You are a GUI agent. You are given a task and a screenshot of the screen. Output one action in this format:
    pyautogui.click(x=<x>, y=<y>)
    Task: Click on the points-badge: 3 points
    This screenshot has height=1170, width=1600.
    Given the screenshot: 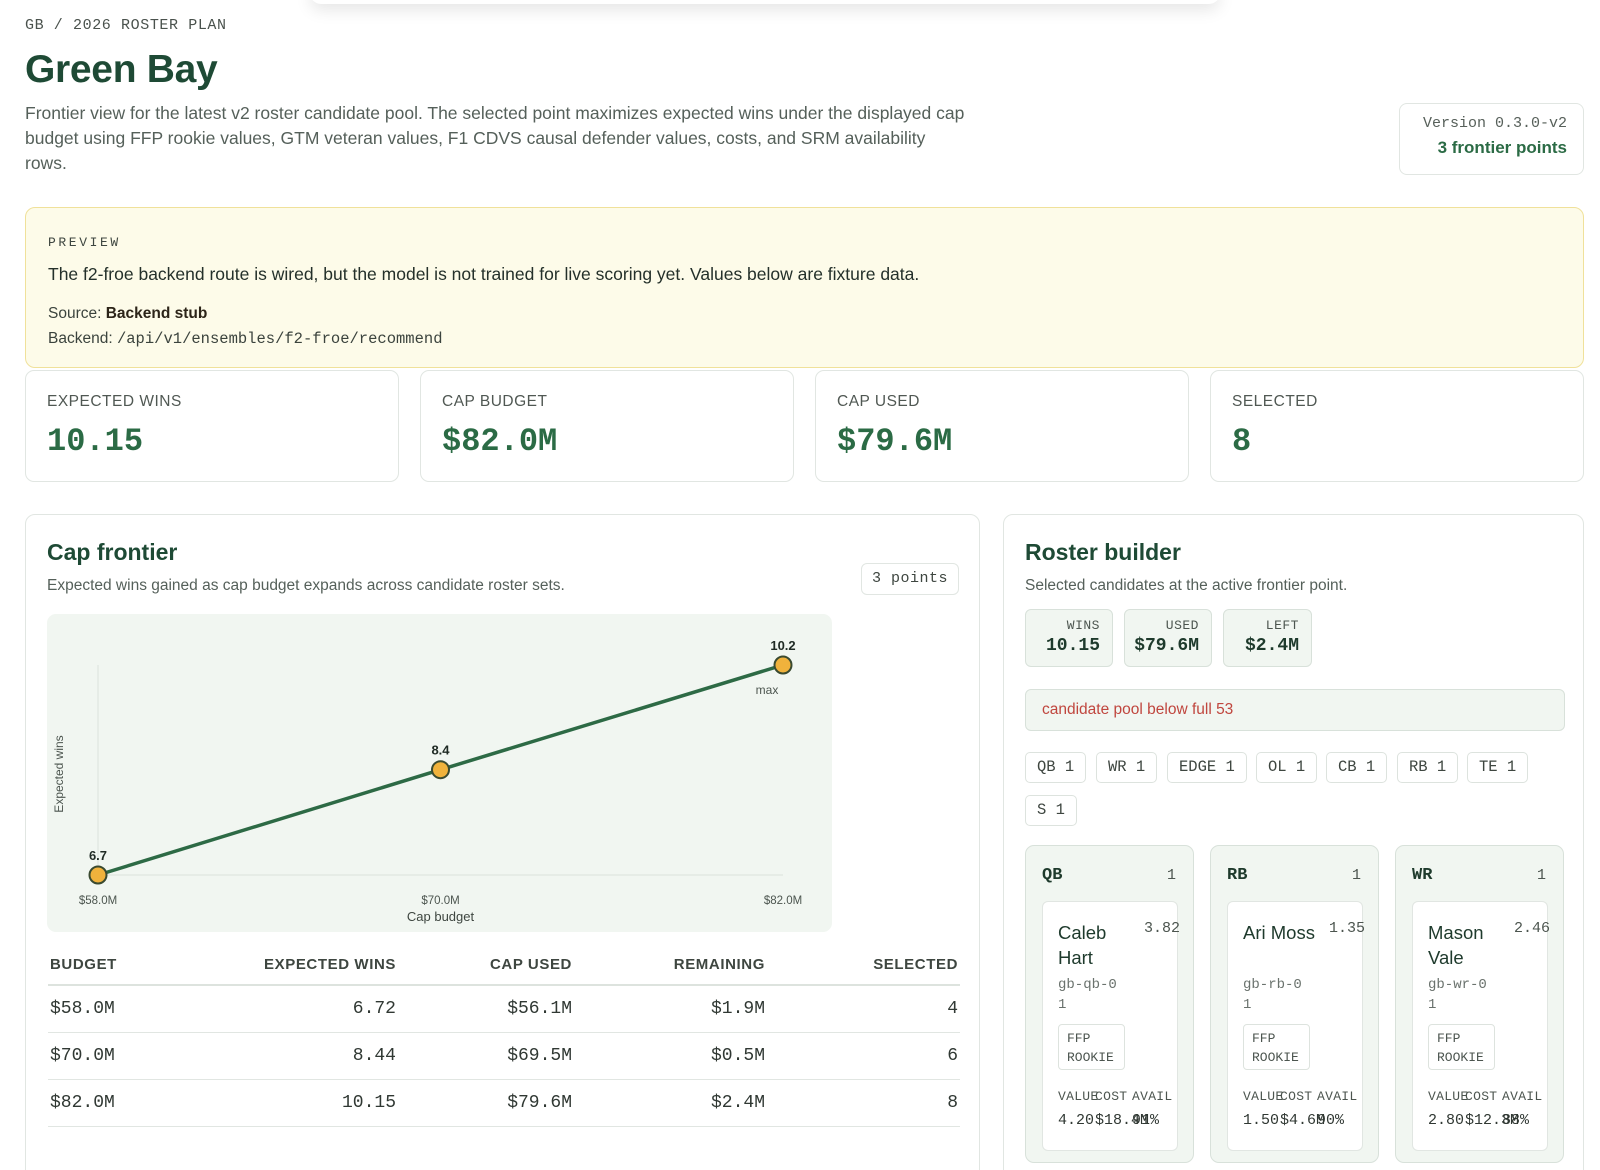 What is the action you would take?
    pyautogui.click(x=910, y=579)
    